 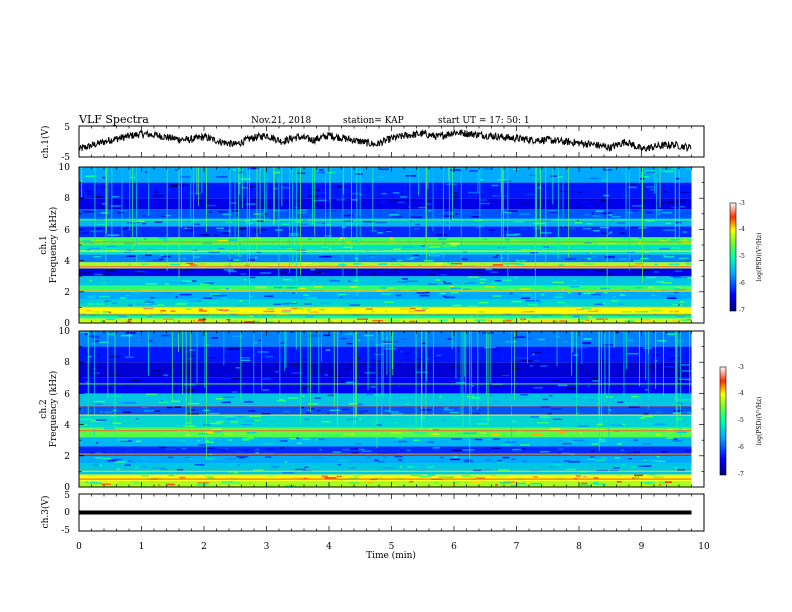 I want to click on ch1-colorbar-tick-m4: -4, so click(x=742, y=229).